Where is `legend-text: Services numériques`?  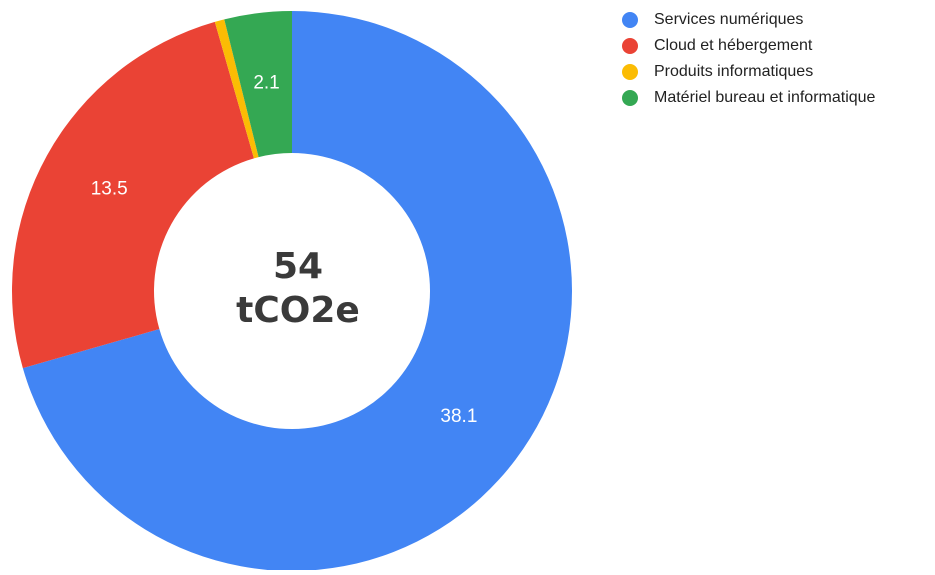
legend-text: Services numériques is located at coordinates (728, 19).